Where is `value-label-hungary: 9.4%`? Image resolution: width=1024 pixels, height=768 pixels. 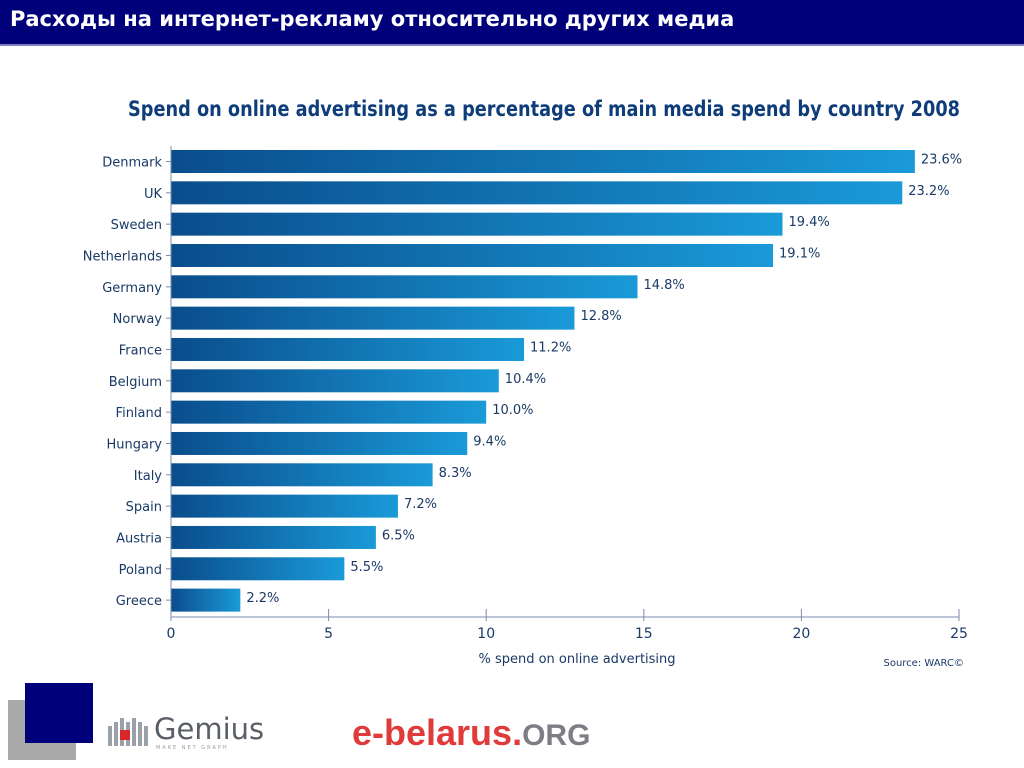
value-label-hungary: 9.4% is located at coordinates (489, 441).